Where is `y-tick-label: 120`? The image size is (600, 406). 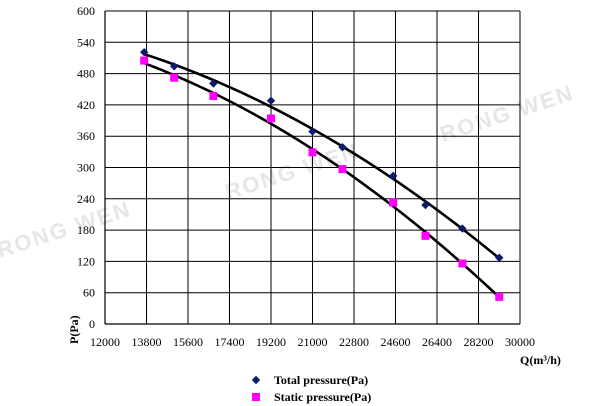 y-tick-label: 120 is located at coordinates (86, 261).